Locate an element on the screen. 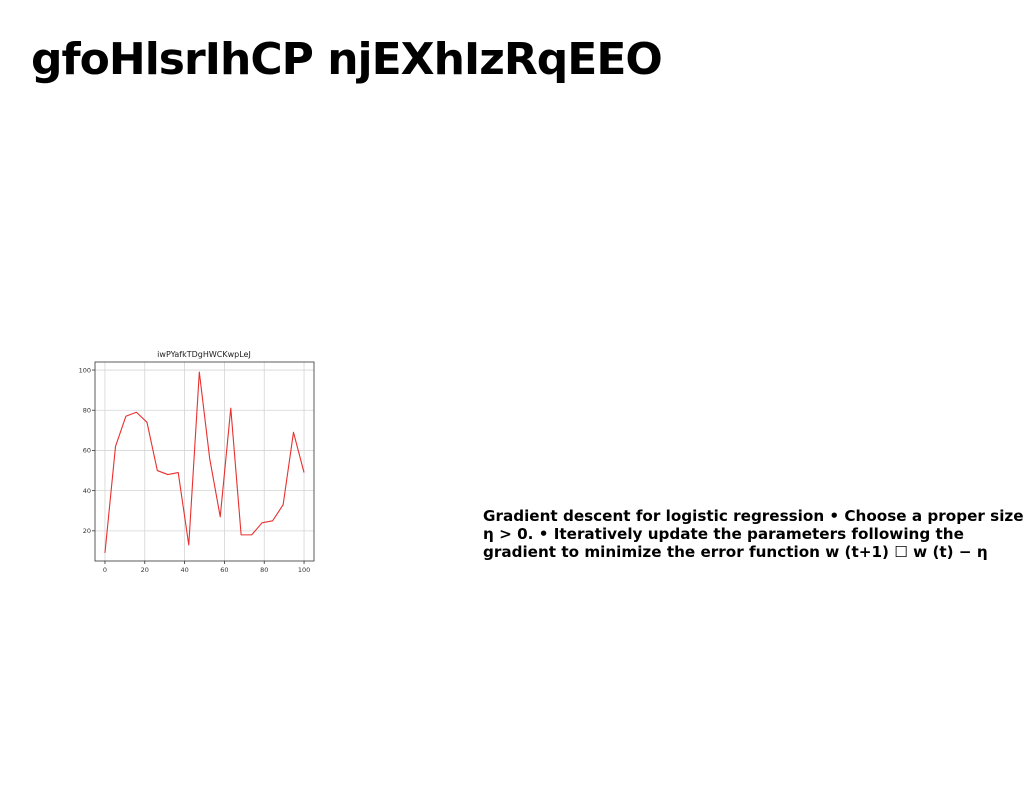  series-line is located at coordinates (204, 462).